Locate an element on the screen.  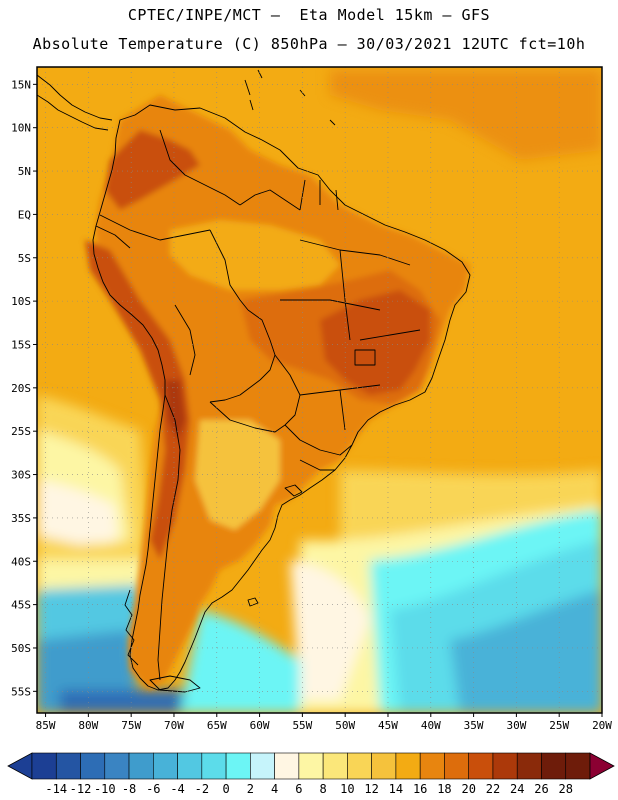
lon-label: 75W is located at coordinates (131, 725).